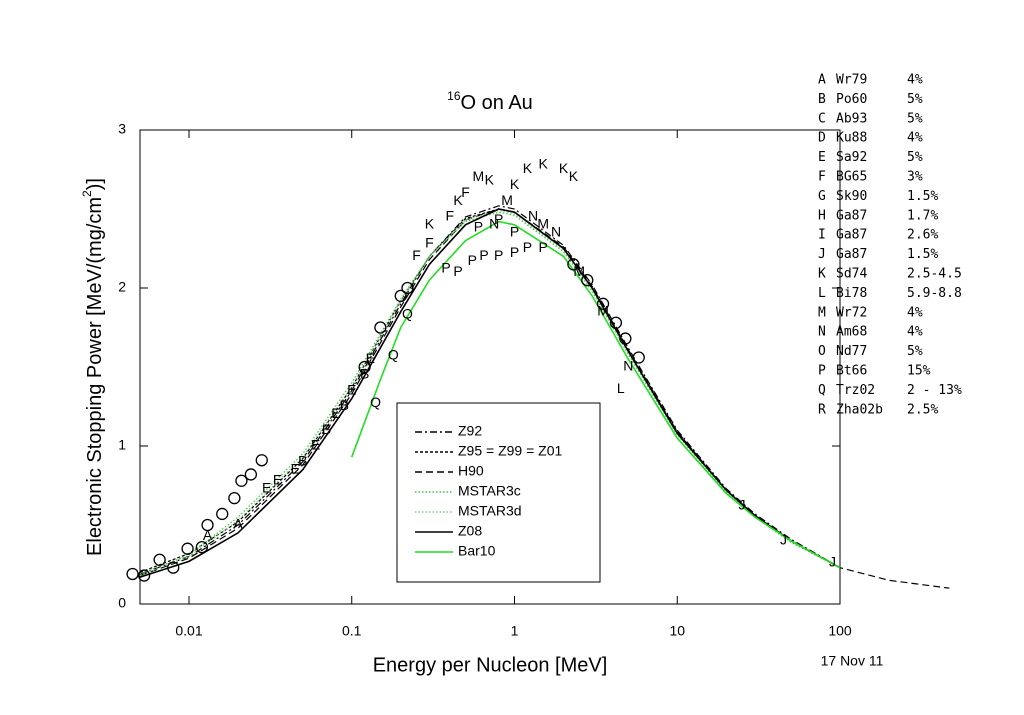  I want to click on x-tick-label: 0.1, so click(352, 631).